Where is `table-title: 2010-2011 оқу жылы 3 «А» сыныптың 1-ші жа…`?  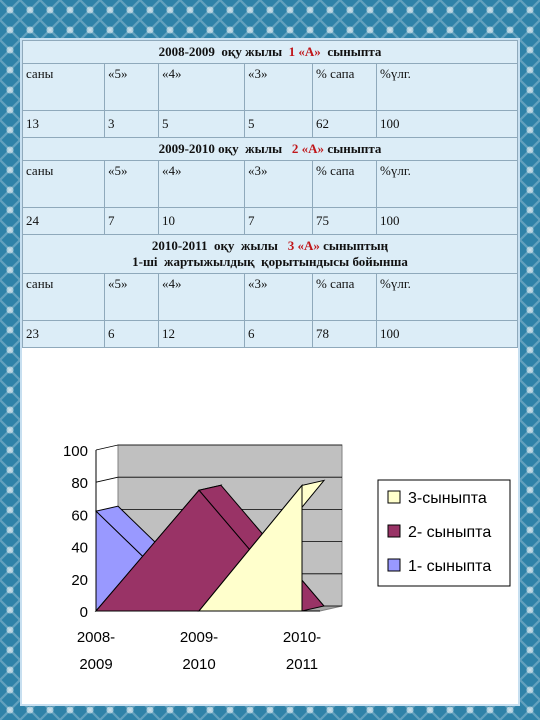 table-title: 2010-2011 оқу жылы 3 «А» сыныптың 1-ші жа… is located at coordinates (270, 254).